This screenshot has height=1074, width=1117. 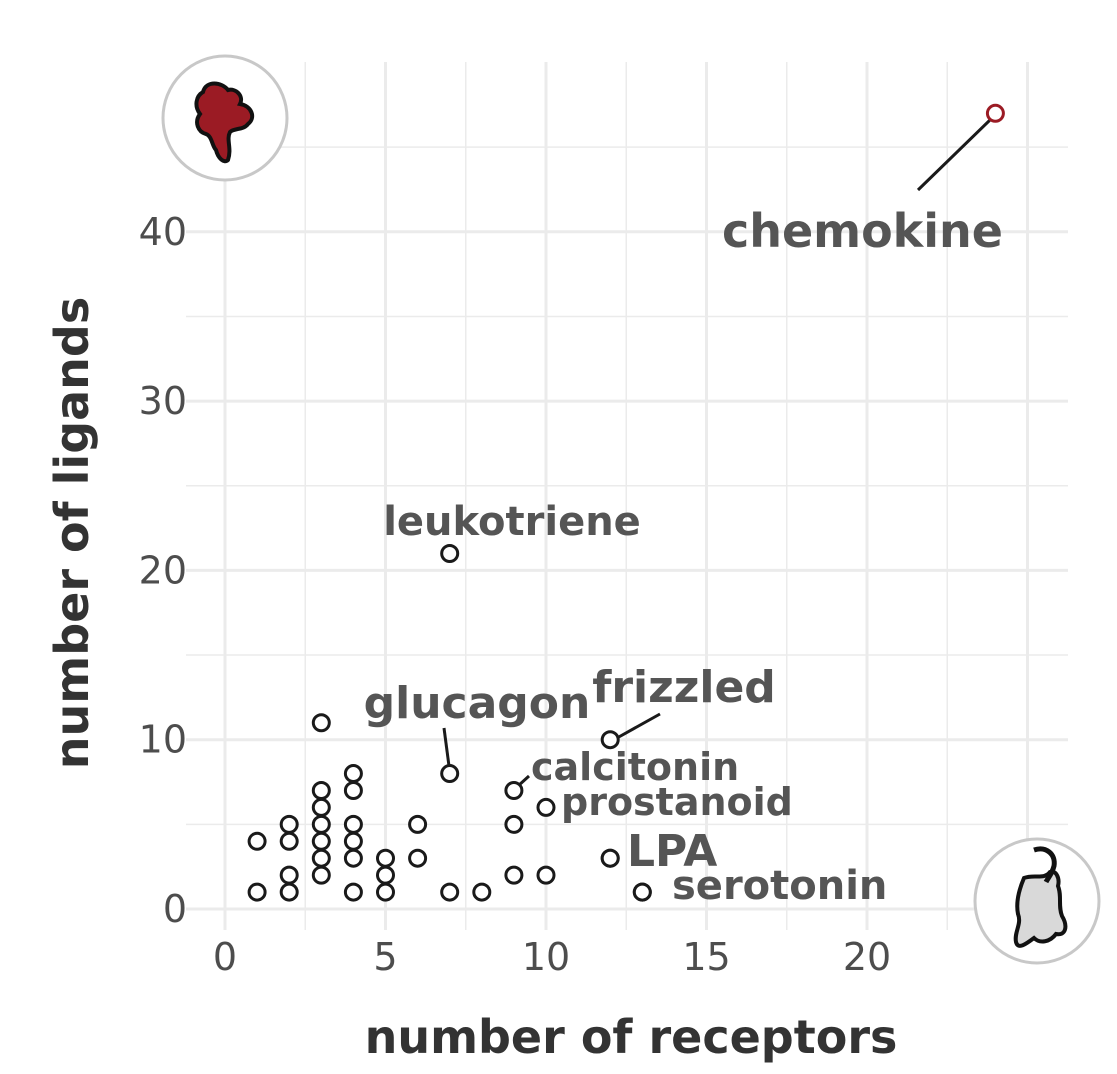 What do you see at coordinates (477, 703) in the screenshot?
I see `point-label-glucagon: glucagon` at bounding box center [477, 703].